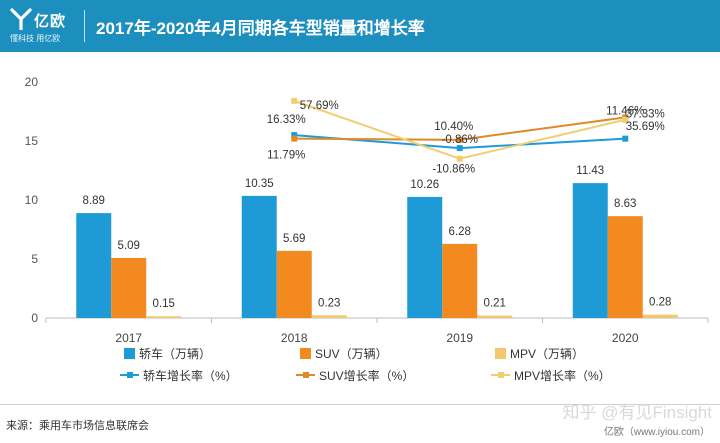  I want to click on legend-label: 轿车增长率（%）, so click(190, 375).